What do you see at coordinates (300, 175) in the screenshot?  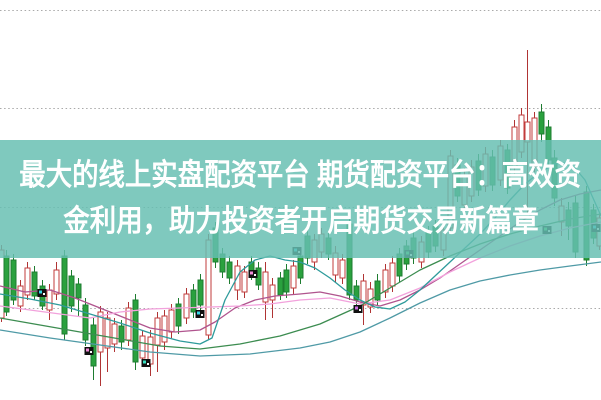 I see `headline-line-1: 最大的线上实盘配资平台 期货配资平台：高效资` at bounding box center [300, 175].